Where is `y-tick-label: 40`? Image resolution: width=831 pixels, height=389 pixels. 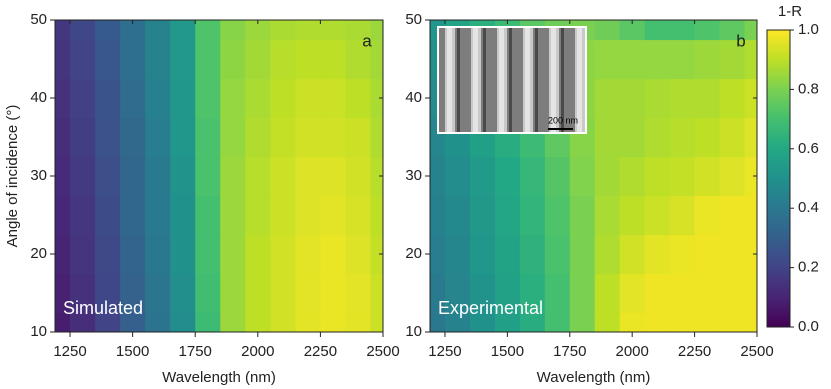 y-tick-label: 40 is located at coordinates (413, 97).